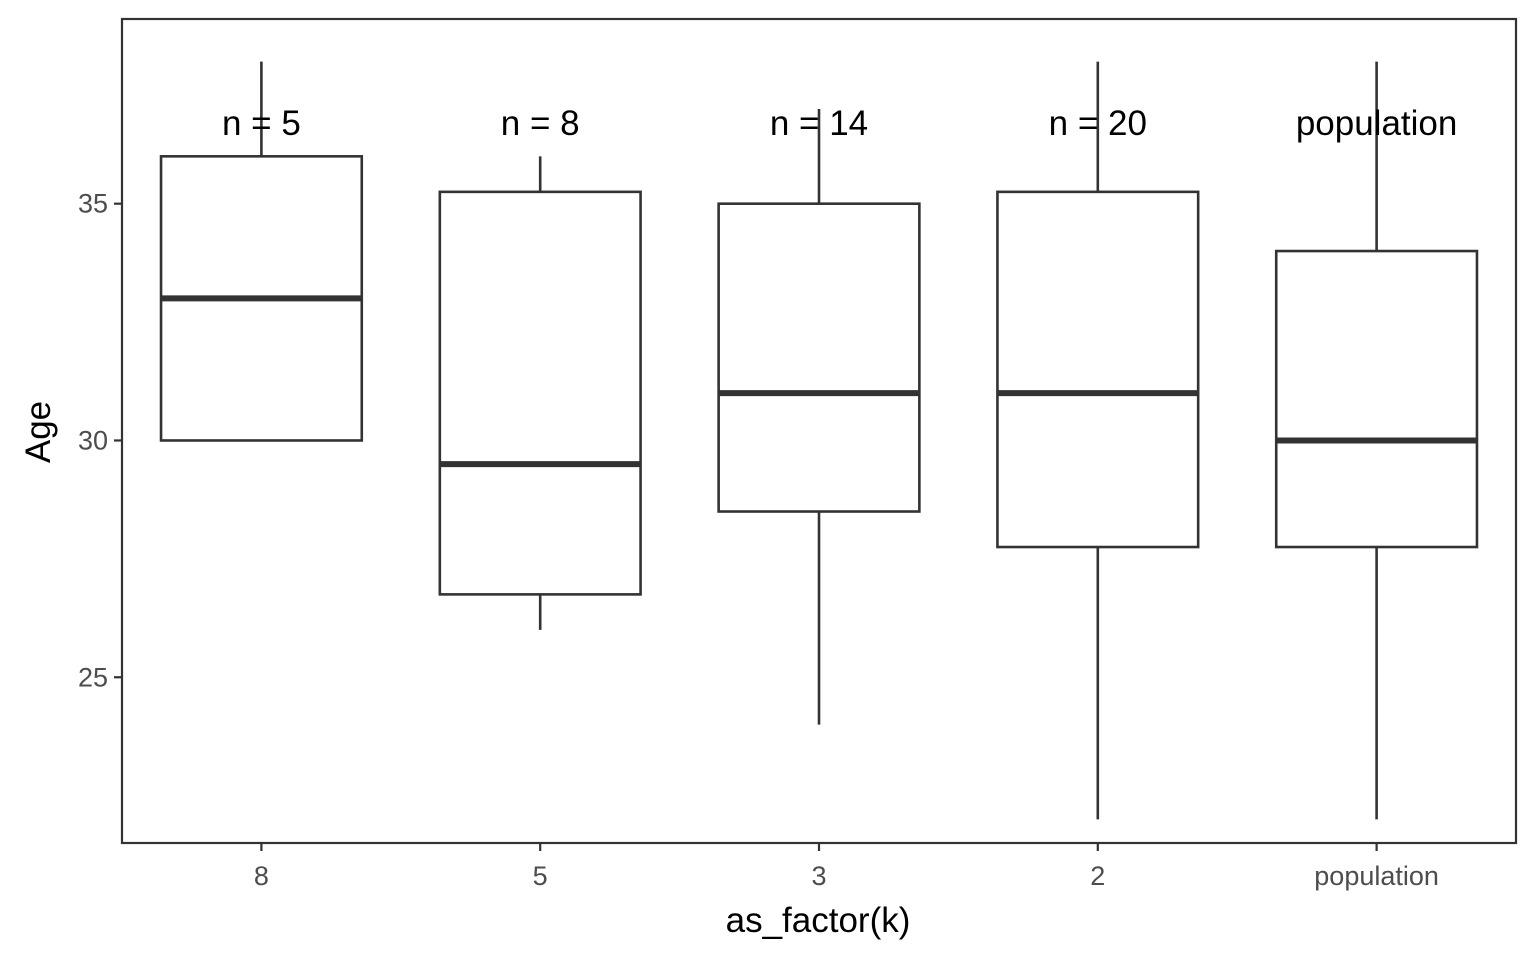 This screenshot has height=960, width=1536. What do you see at coordinates (93, 204) in the screenshot?
I see `y-tick-label: 35` at bounding box center [93, 204].